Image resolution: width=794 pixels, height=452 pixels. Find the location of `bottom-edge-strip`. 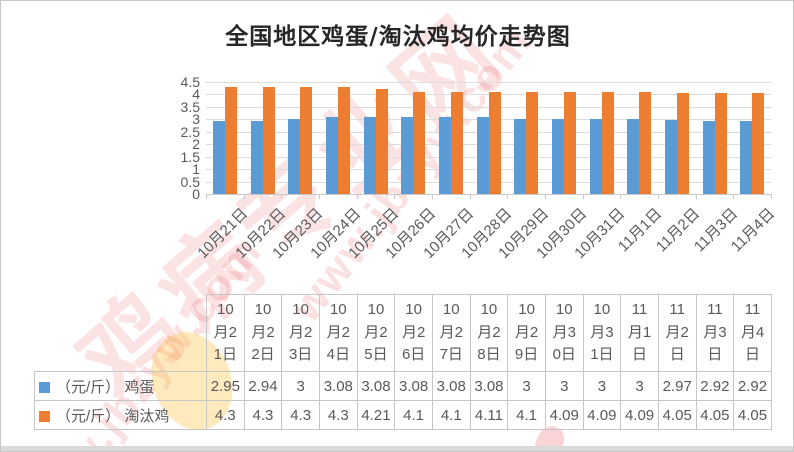

bottom-edge-strip is located at coordinates (397, 448).